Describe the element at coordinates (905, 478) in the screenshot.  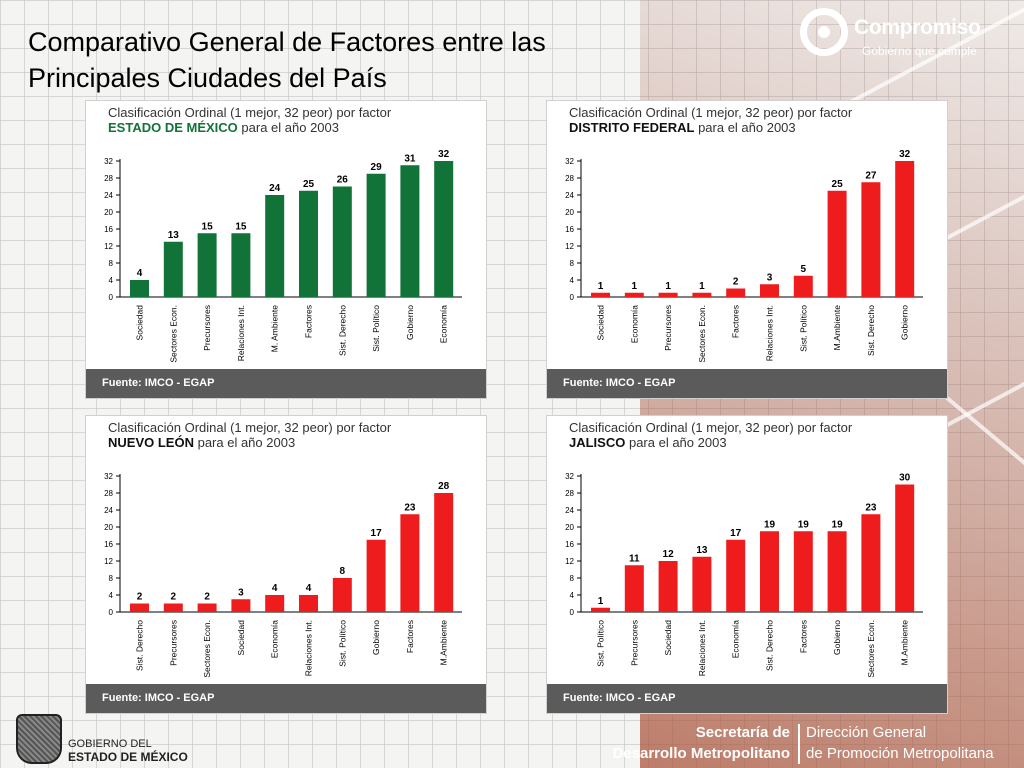
I see `bar-value-label: 30` at that location.